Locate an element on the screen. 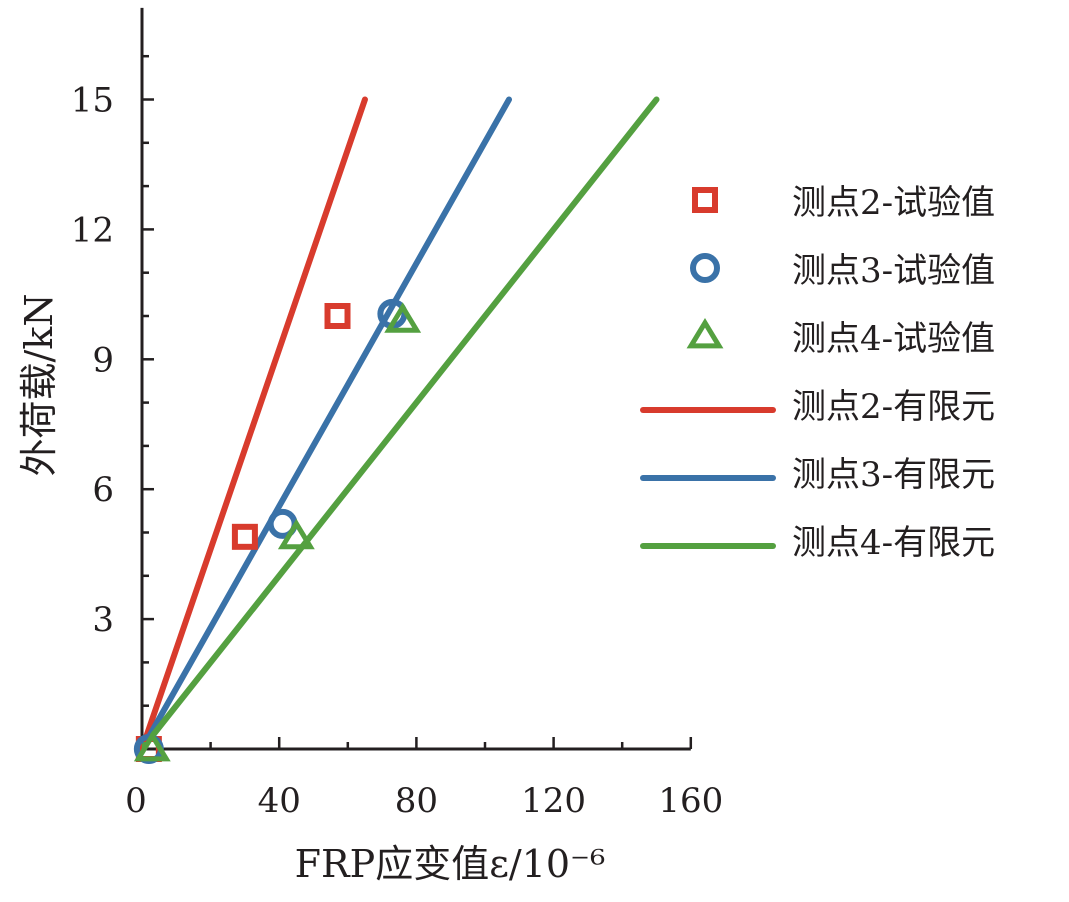 Image resolution: width=1069 pixels, height=902 pixels. x-tick-label: 160 is located at coordinates (690, 801).